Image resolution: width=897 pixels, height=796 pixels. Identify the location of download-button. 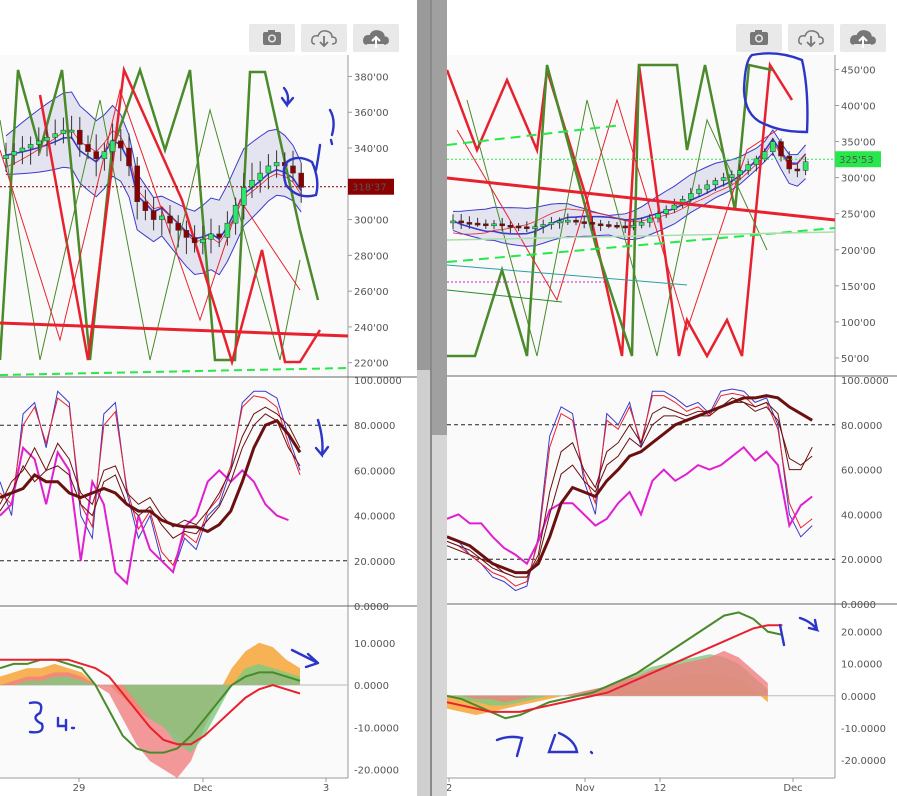
(324, 38).